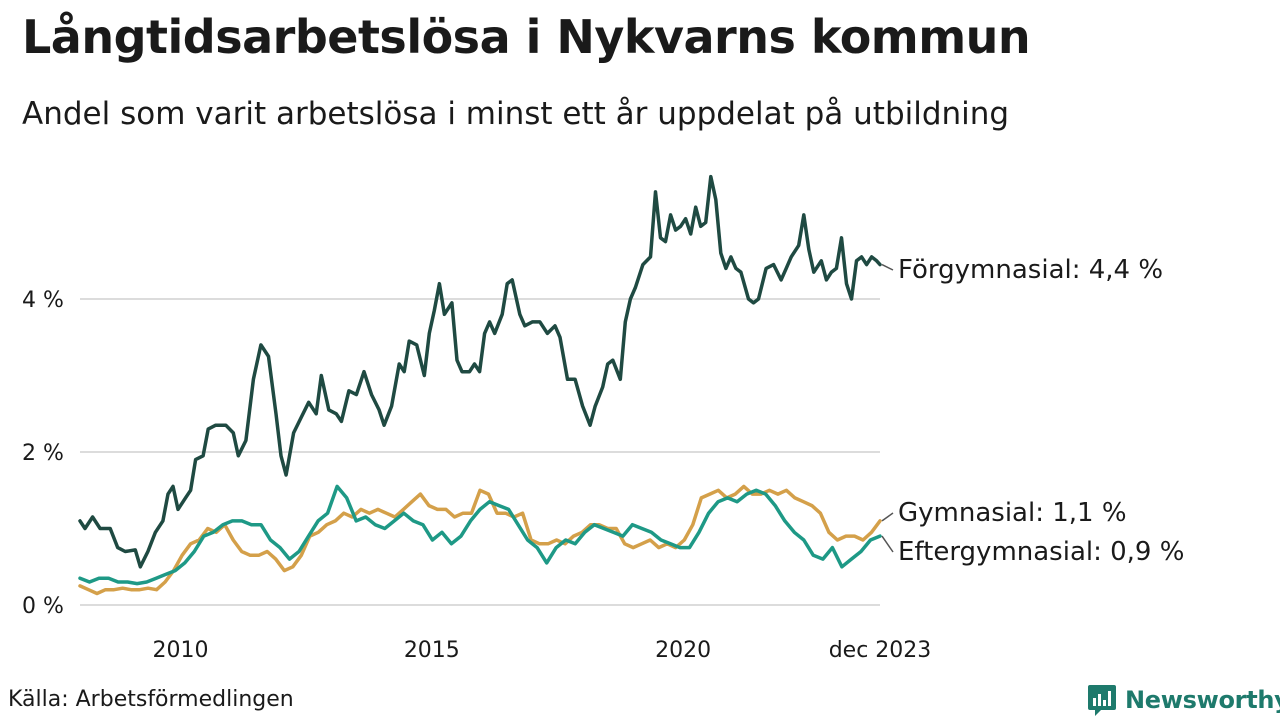 This screenshot has height=720, width=1280. Describe the element at coordinates (1012, 513) in the screenshot. I see `series-label: Gymnasial: 1,1 %` at that location.